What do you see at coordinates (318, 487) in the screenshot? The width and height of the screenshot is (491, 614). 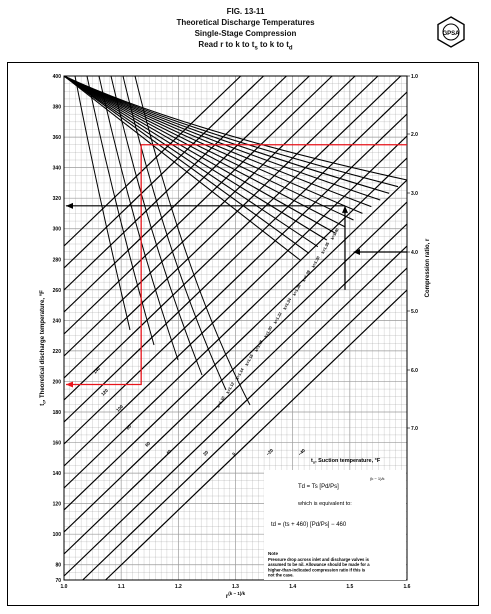 I see `formula-line-1: Td = Ts [Pd/Ps]` at bounding box center [318, 487].